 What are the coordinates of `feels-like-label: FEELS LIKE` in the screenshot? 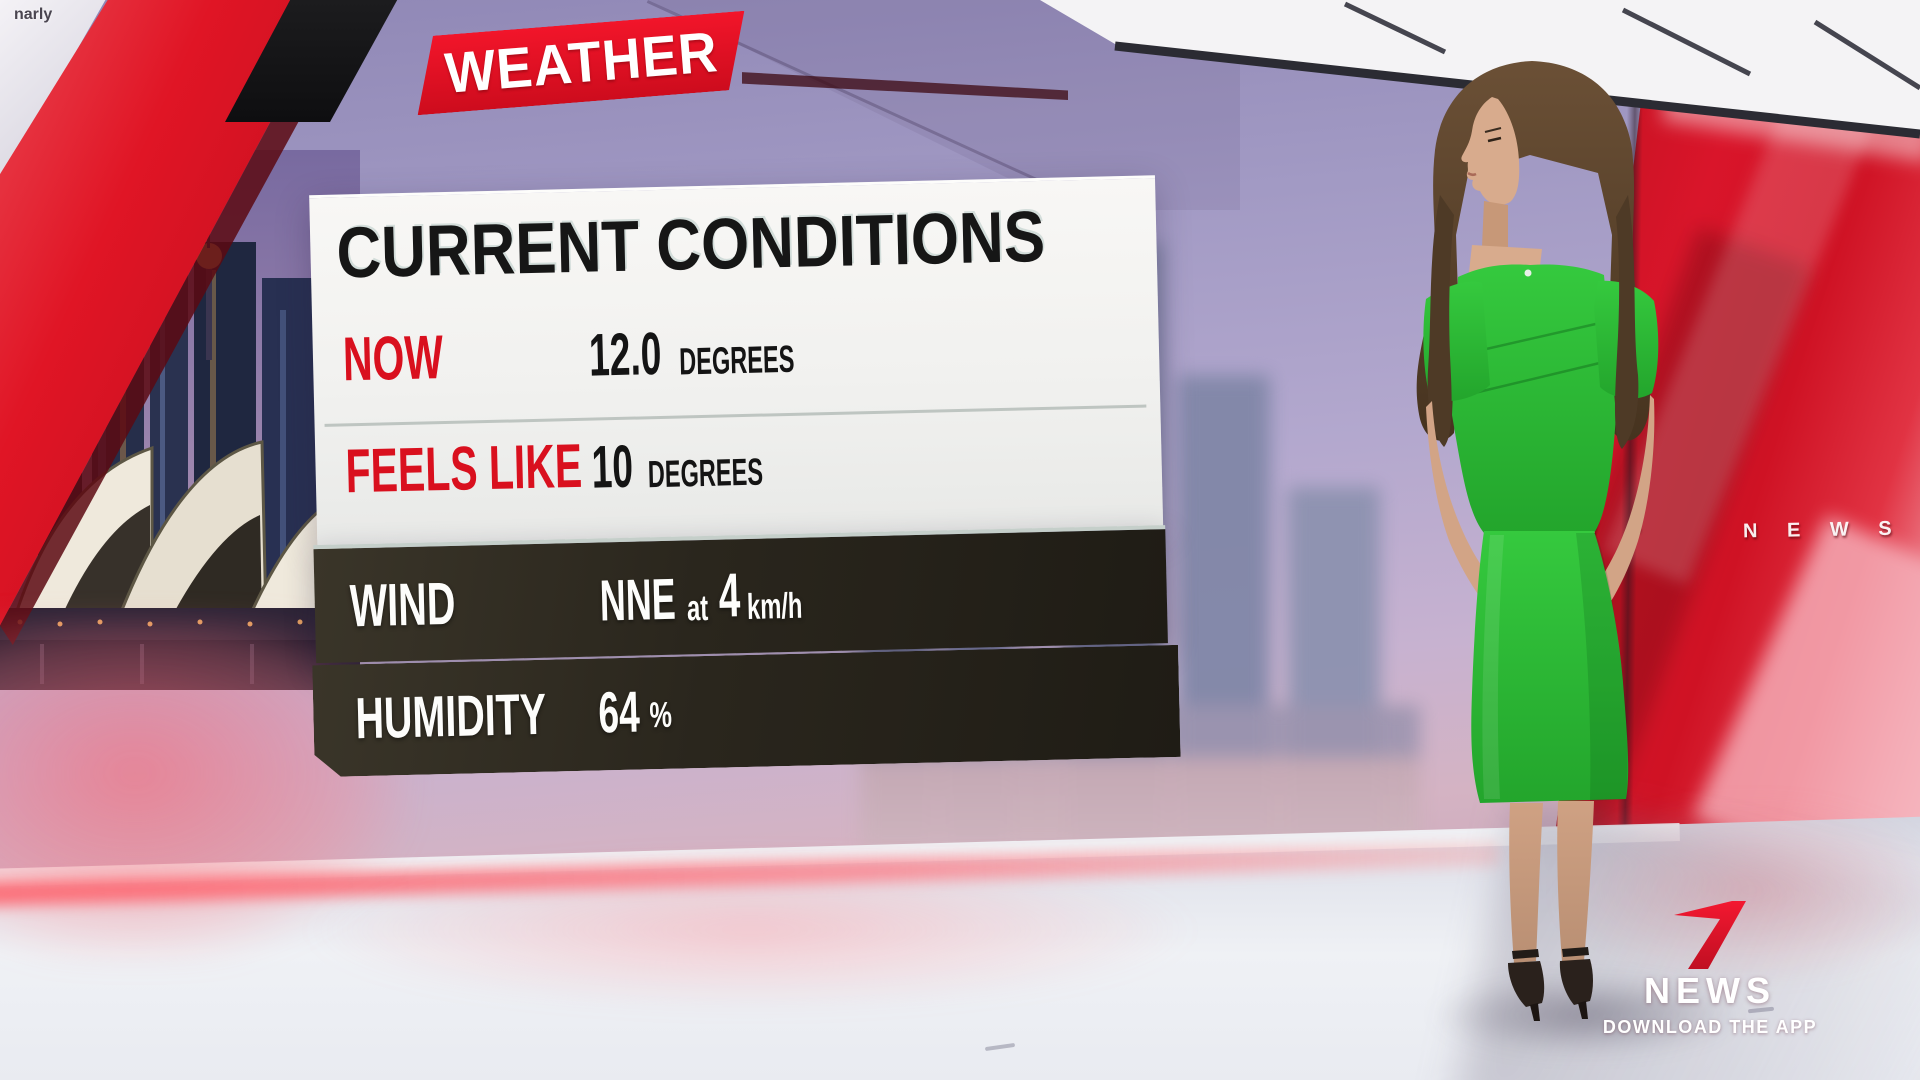 It's located at (463, 469).